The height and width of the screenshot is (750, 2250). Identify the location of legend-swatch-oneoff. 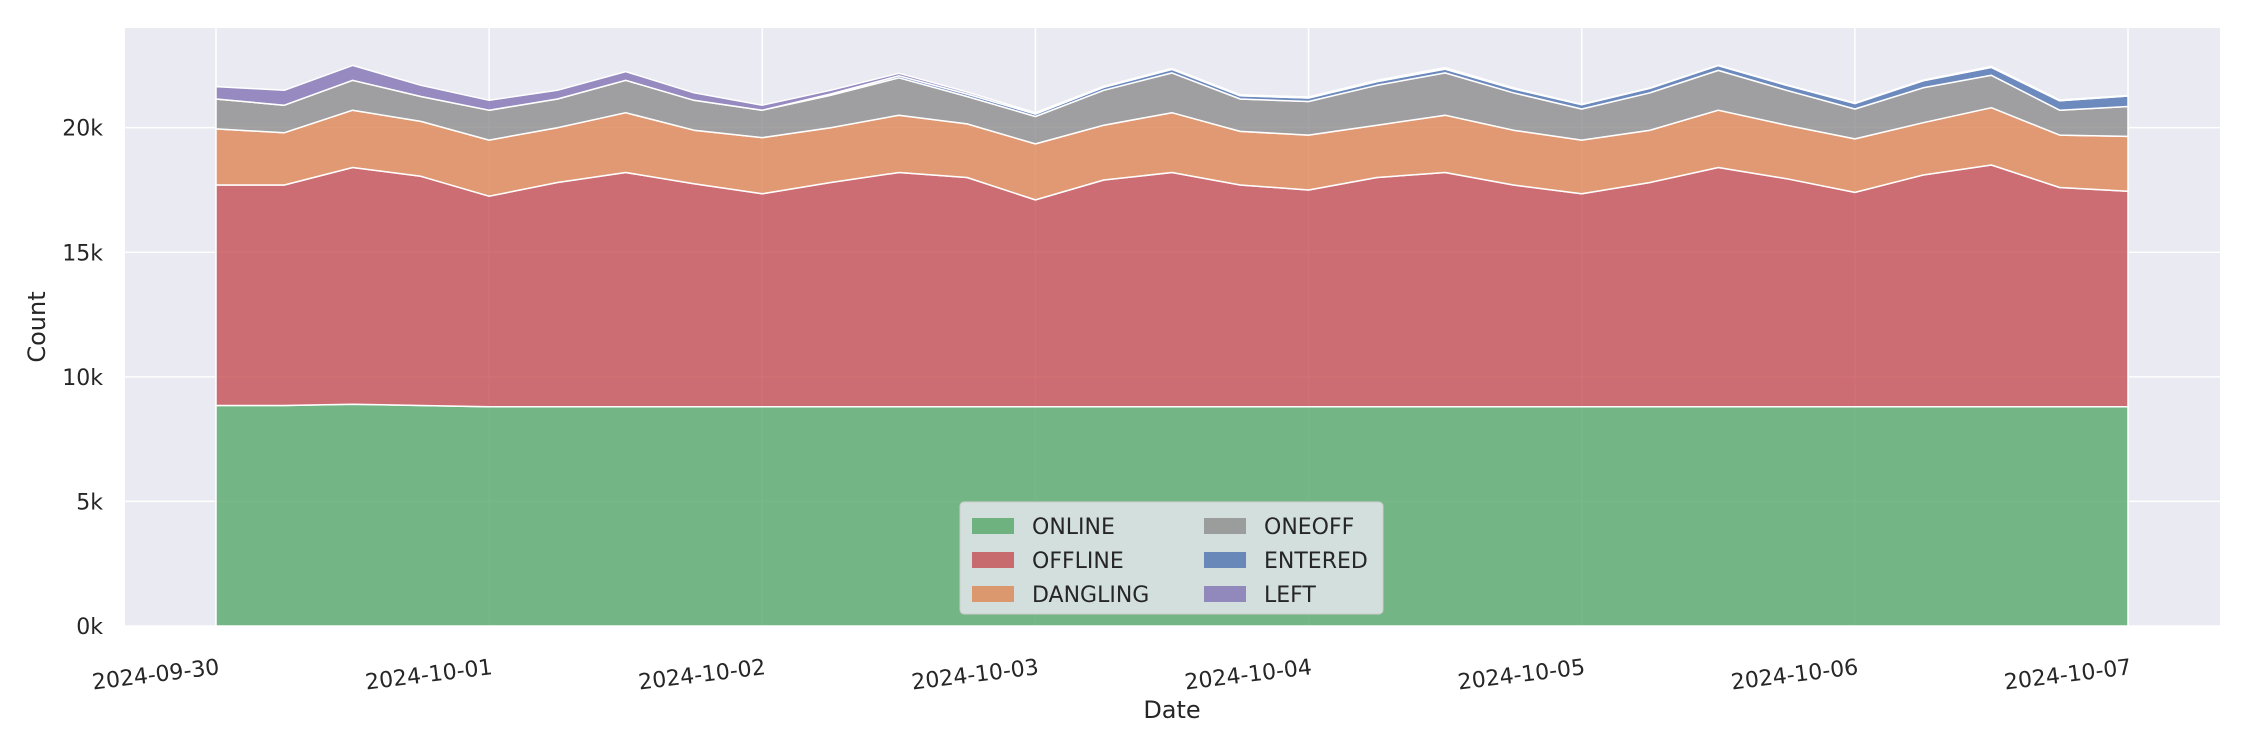
(1225, 526).